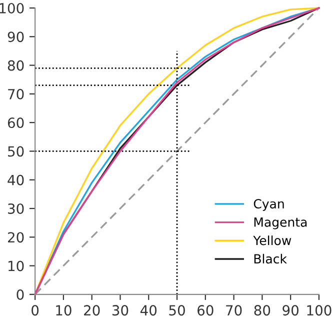  What do you see at coordinates (64, 310) in the screenshot?
I see `x-tick-label: 10` at bounding box center [64, 310].